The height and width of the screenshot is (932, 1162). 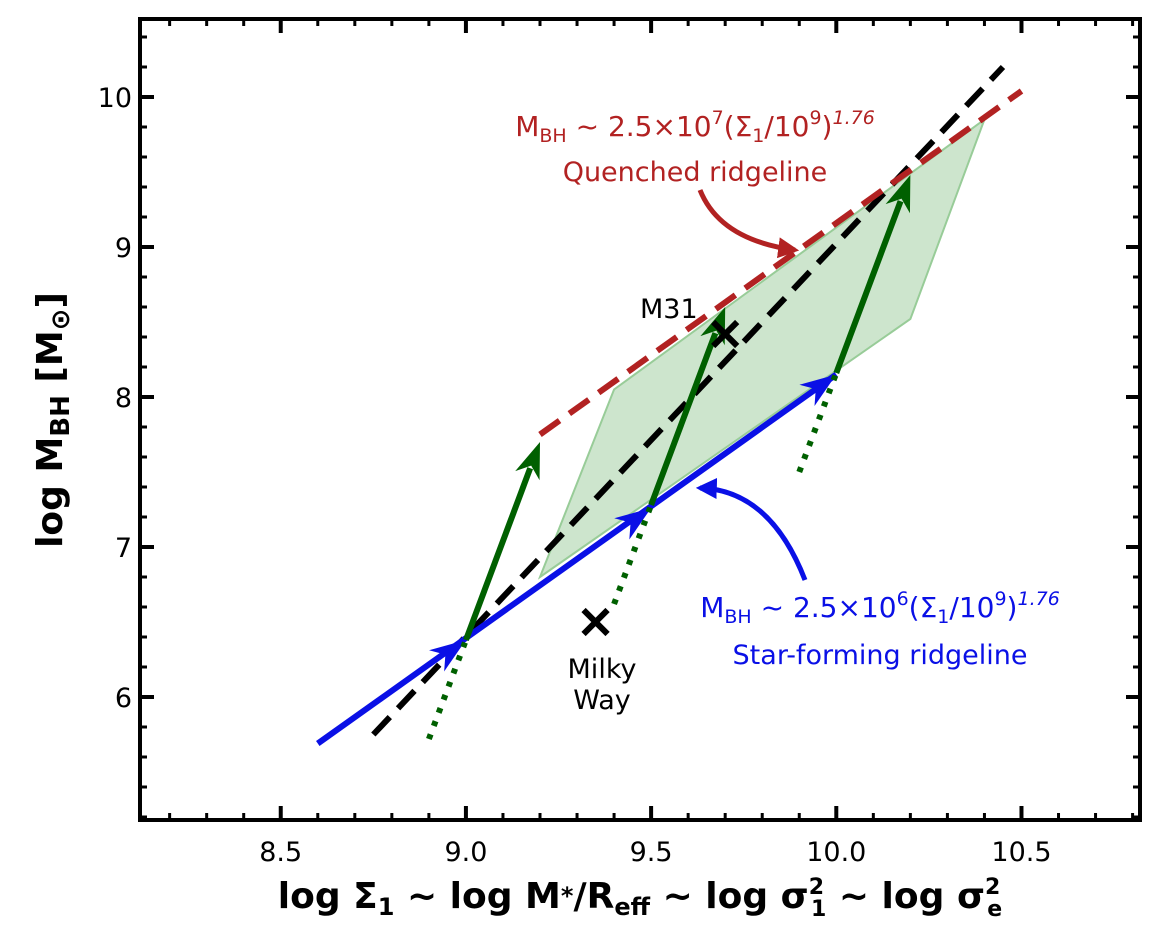 I want to click on star-forming-formula: MBH ~ 2.5×106(Σ1/109)1.76, so click(x=880, y=608).